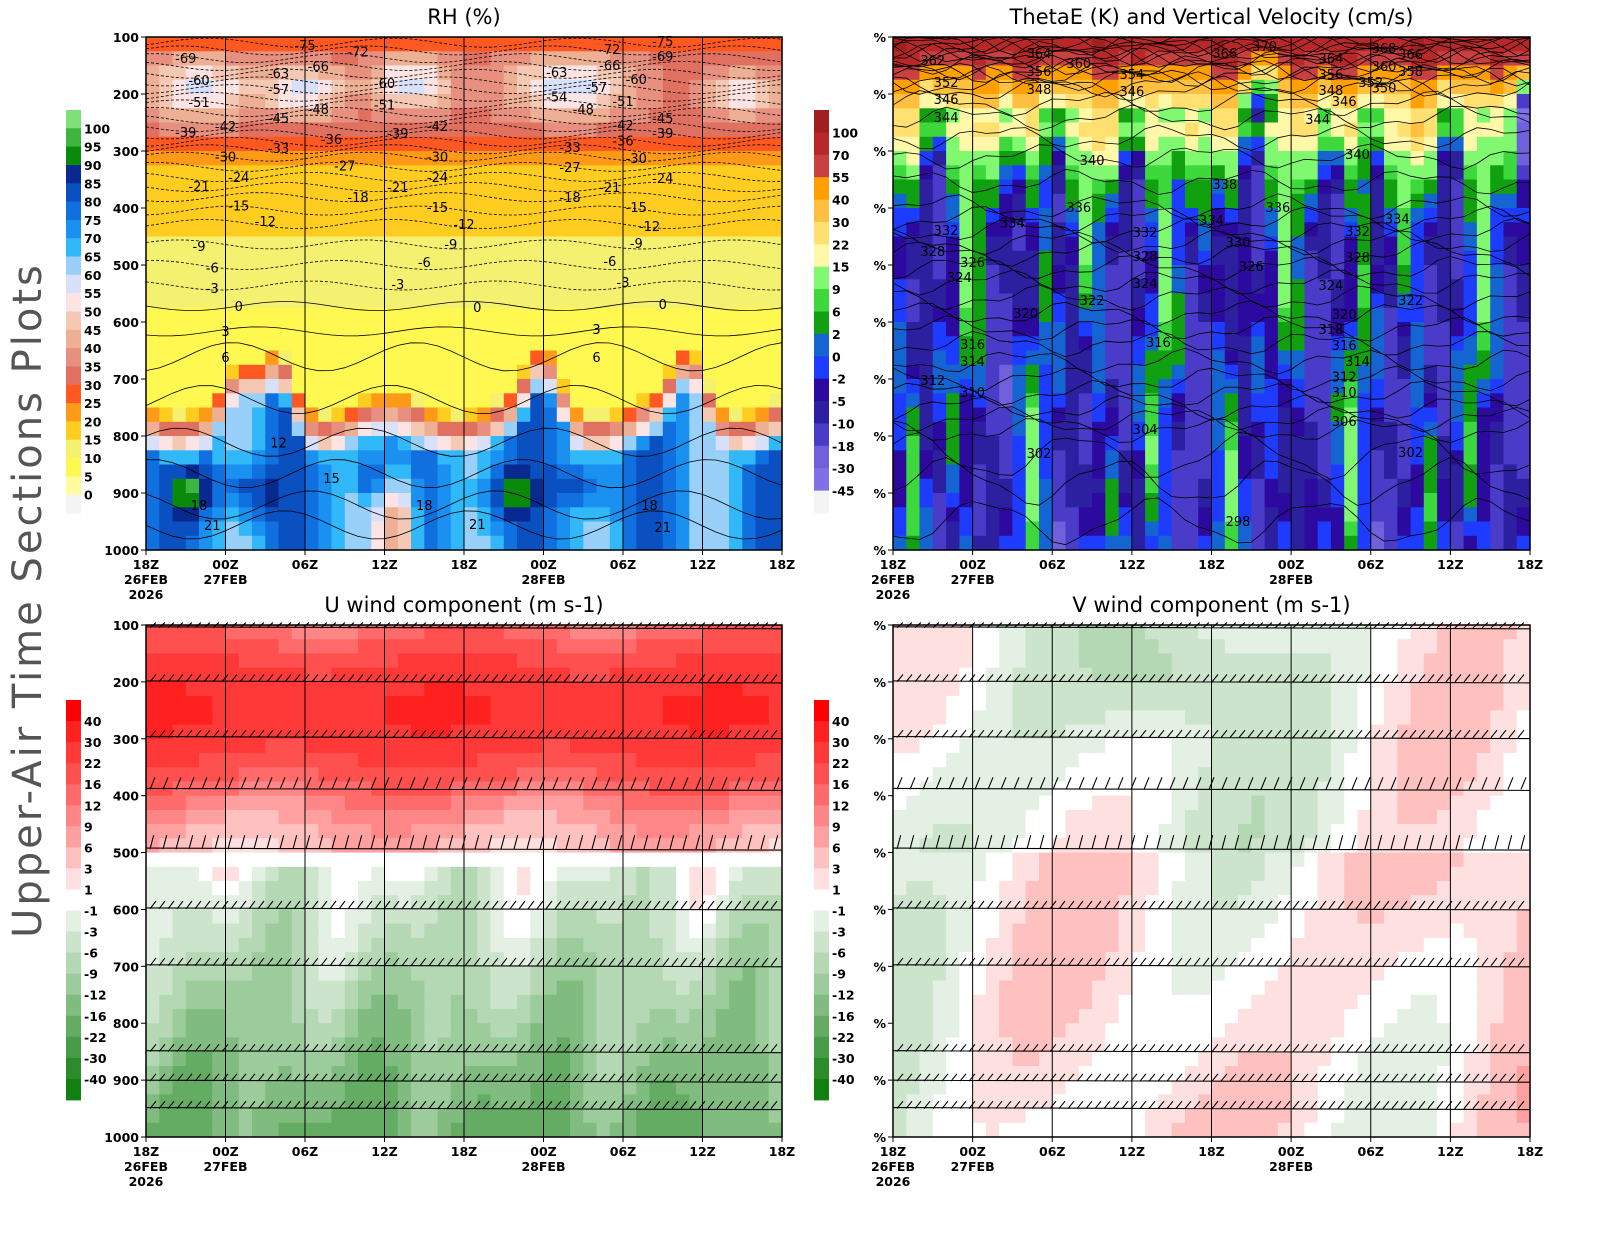  I want to click on contour-line, so click(464, 89).